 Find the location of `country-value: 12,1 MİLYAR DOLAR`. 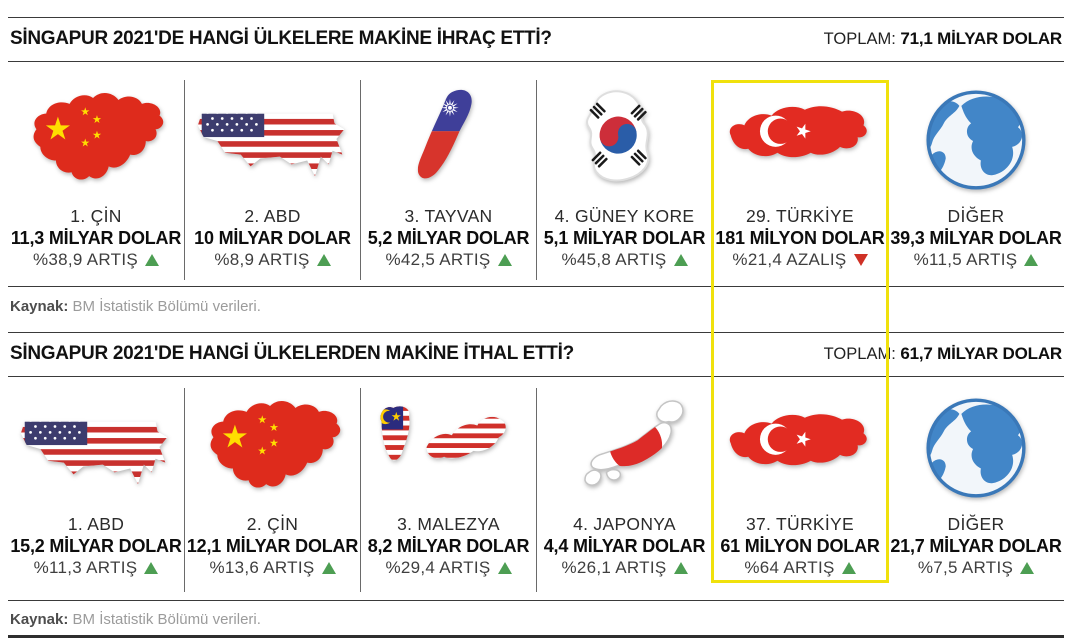

country-value: 12,1 MİLYAR DOLAR is located at coordinates (272, 546).